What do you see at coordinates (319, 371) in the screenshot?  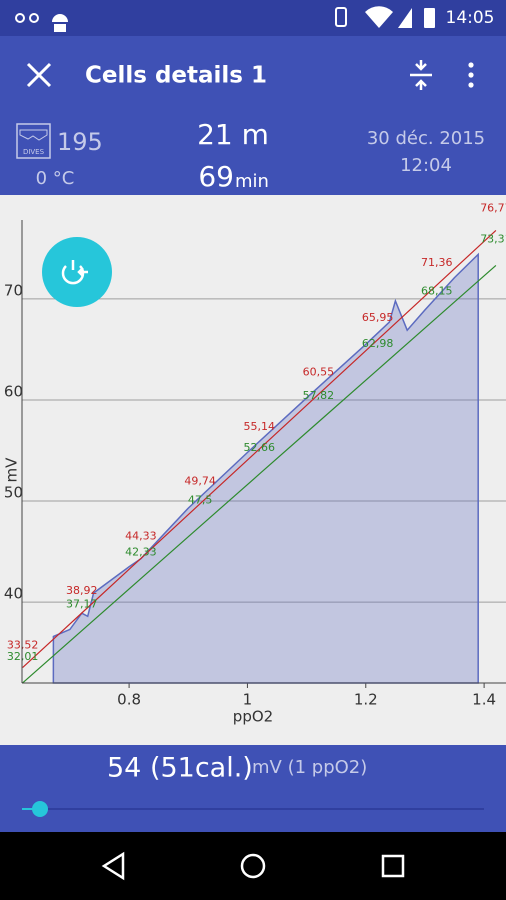 I see `value-label: 60,55` at bounding box center [319, 371].